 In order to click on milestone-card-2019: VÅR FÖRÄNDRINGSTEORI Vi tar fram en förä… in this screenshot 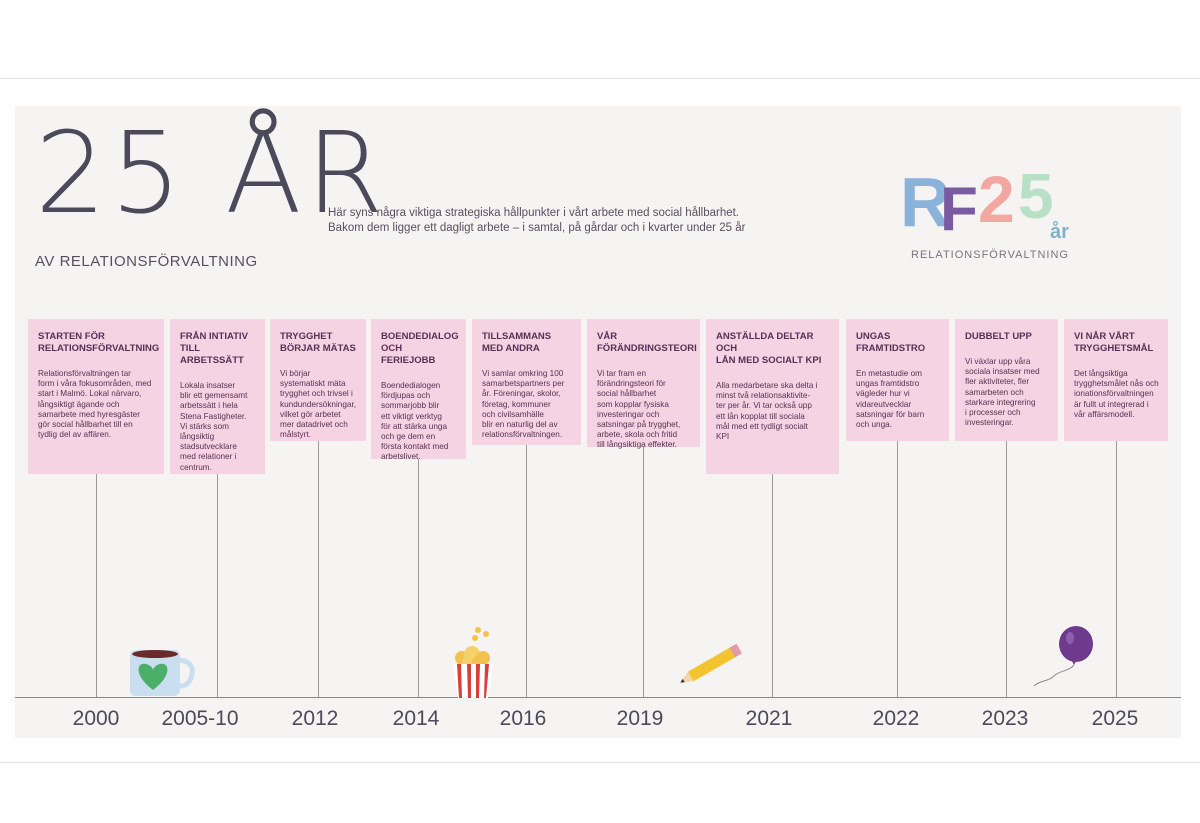, I will do `click(643, 384)`.